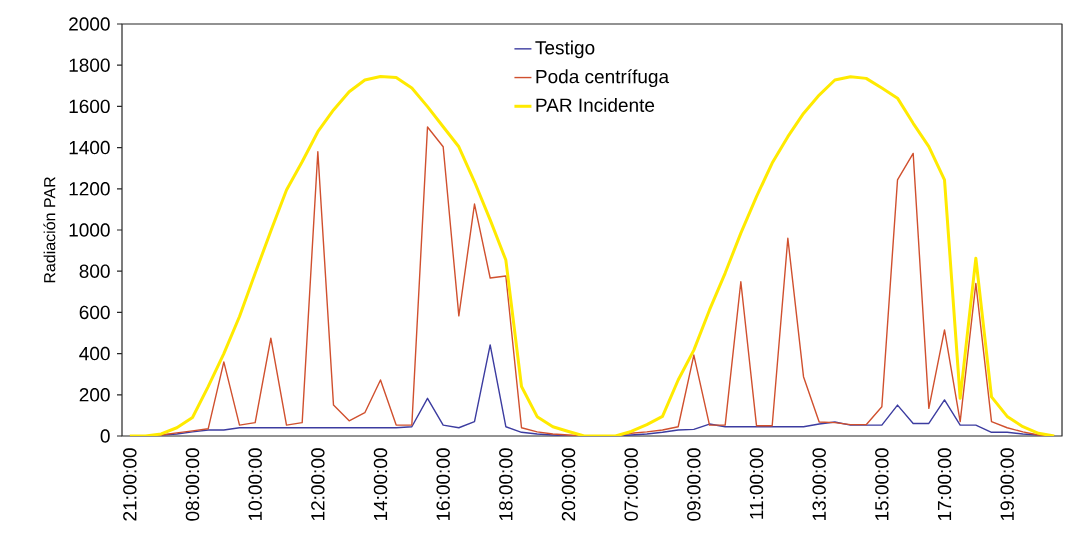  What do you see at coordinates (318, 484) in the screenshot?
I see `x-tick-label: 12:00:00` at bounding box center [318, 484].